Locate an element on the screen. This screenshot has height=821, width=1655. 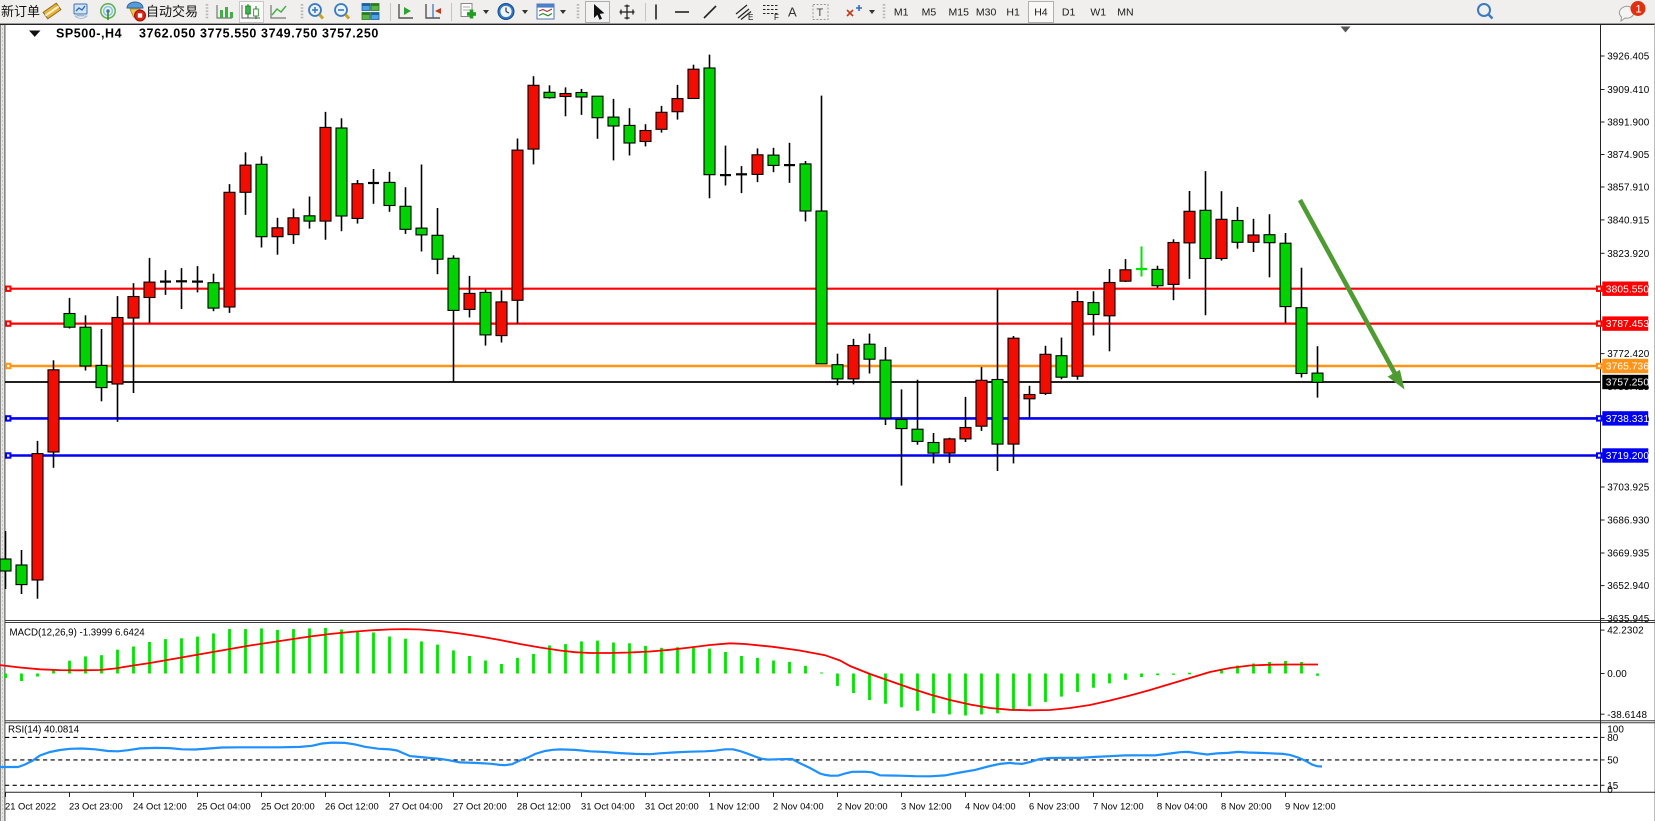
svg-text: 3874.905 is located at coordinates (1628, 155).